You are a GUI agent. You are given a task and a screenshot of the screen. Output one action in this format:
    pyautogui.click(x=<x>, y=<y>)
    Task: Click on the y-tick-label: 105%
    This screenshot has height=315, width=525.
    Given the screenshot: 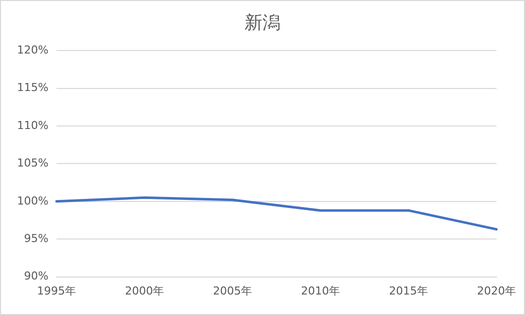 What is the action you would take?
    pyautogui.click(x=32, y=163)
    